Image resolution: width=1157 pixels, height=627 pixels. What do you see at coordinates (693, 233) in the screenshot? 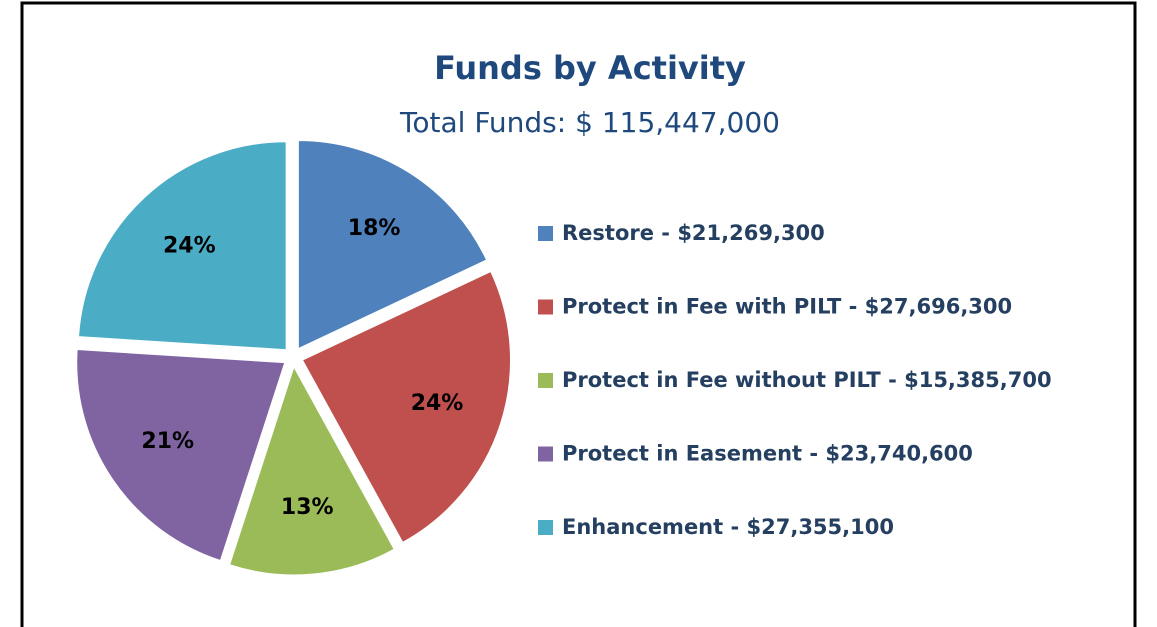
I see `legend-label: Restore - $21,269,300` at bounding box center [693, 233].